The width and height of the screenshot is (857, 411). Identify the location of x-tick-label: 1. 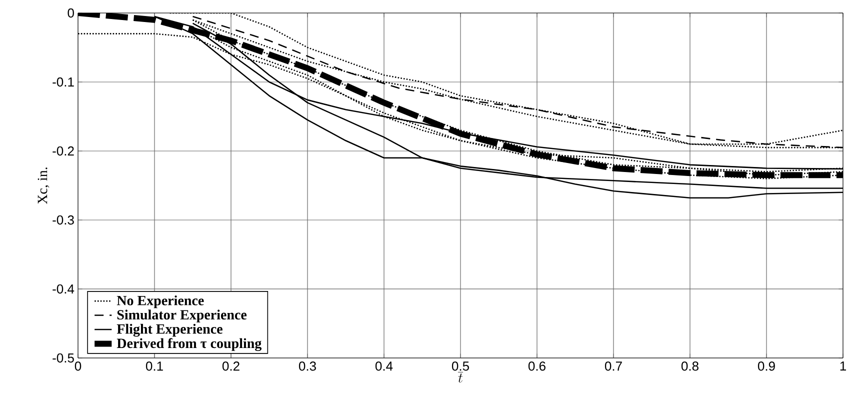
(843, 366).